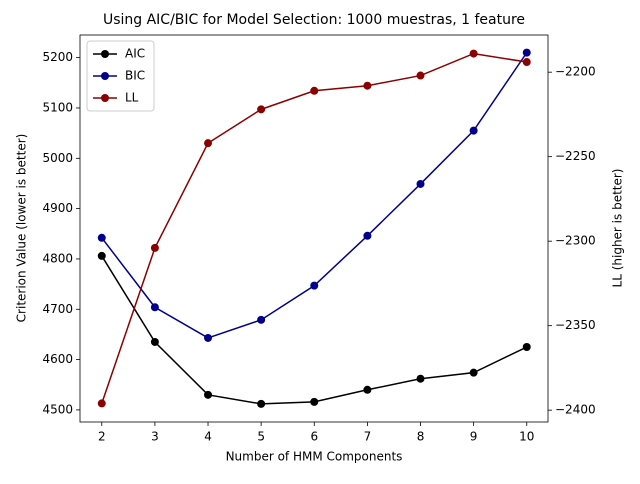 The height and width of the screenshot is (484, 640). What do you see at coordinates (526, 437) in the screenshot?
I see `x-tick-label: 10` at bounding box center [526, 437].